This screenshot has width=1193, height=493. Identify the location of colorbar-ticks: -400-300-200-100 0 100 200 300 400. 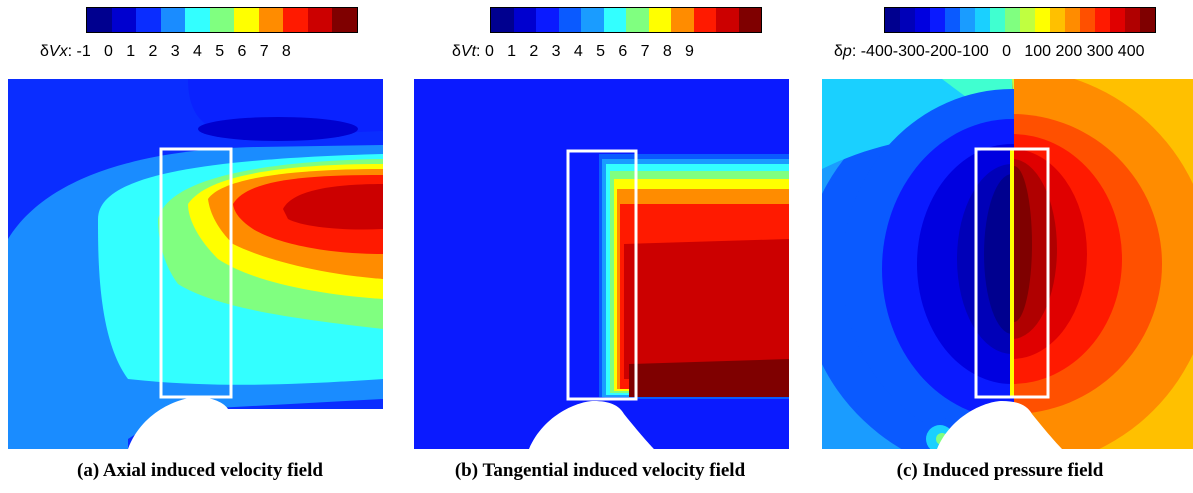
(1002, 51).